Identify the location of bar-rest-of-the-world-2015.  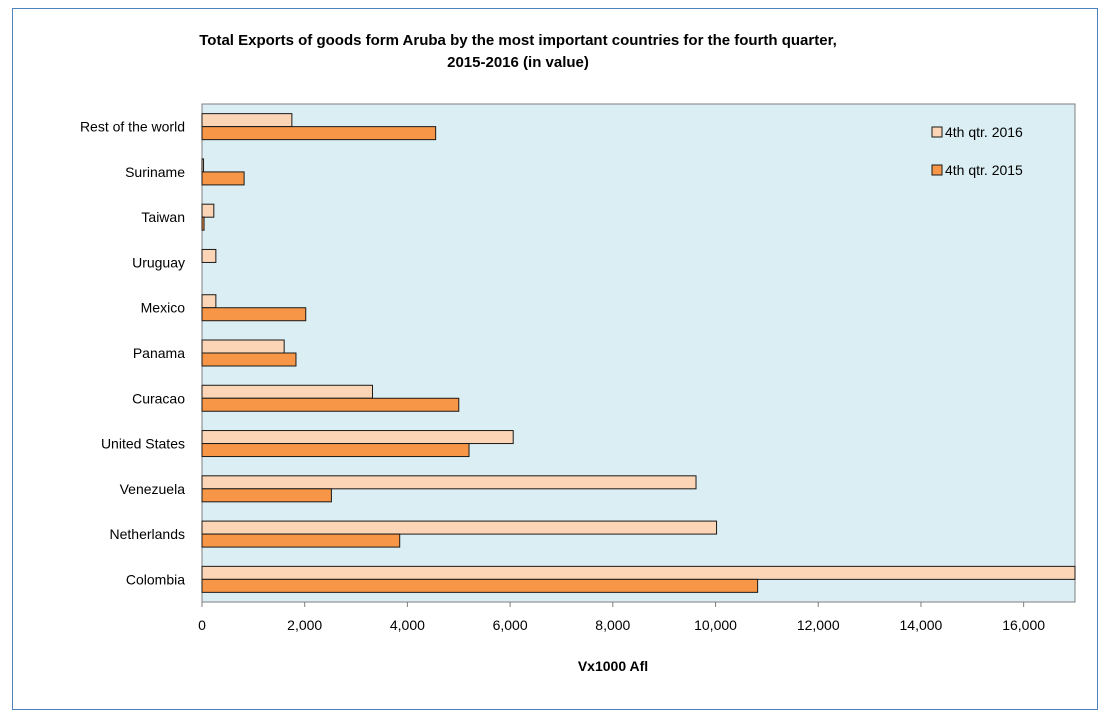
(319, 133).